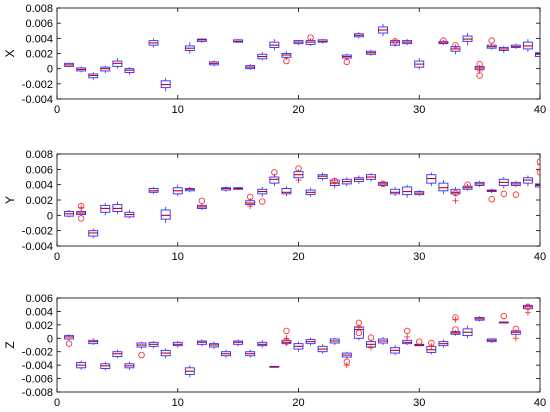 The image size is (550, 412). Describe the element at coordinates (37, 232) in the screenshot. I see `y-tick-label: -0.002` at that location.